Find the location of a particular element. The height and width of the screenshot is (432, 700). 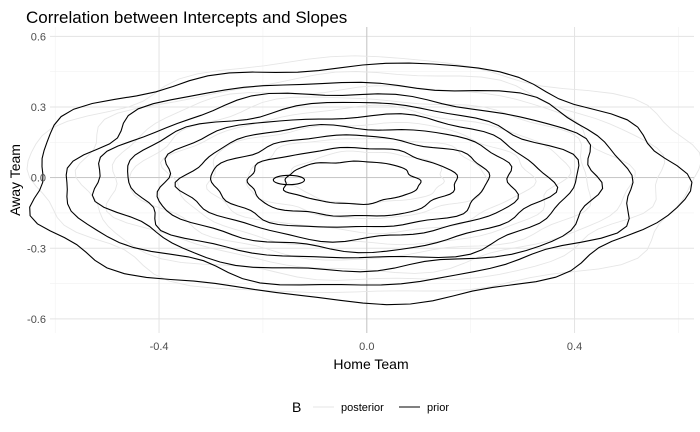

x-tick-label: 0.0 is located at coordinates (366, 347).